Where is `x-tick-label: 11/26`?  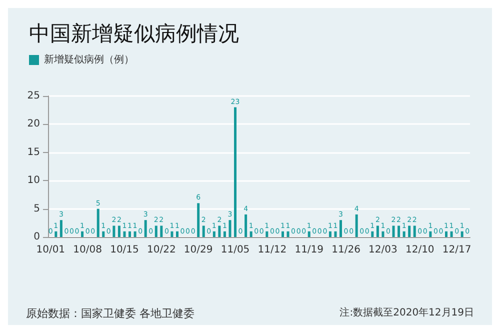
x-tick-label: 11/26 is located at coordinates (346, 250).